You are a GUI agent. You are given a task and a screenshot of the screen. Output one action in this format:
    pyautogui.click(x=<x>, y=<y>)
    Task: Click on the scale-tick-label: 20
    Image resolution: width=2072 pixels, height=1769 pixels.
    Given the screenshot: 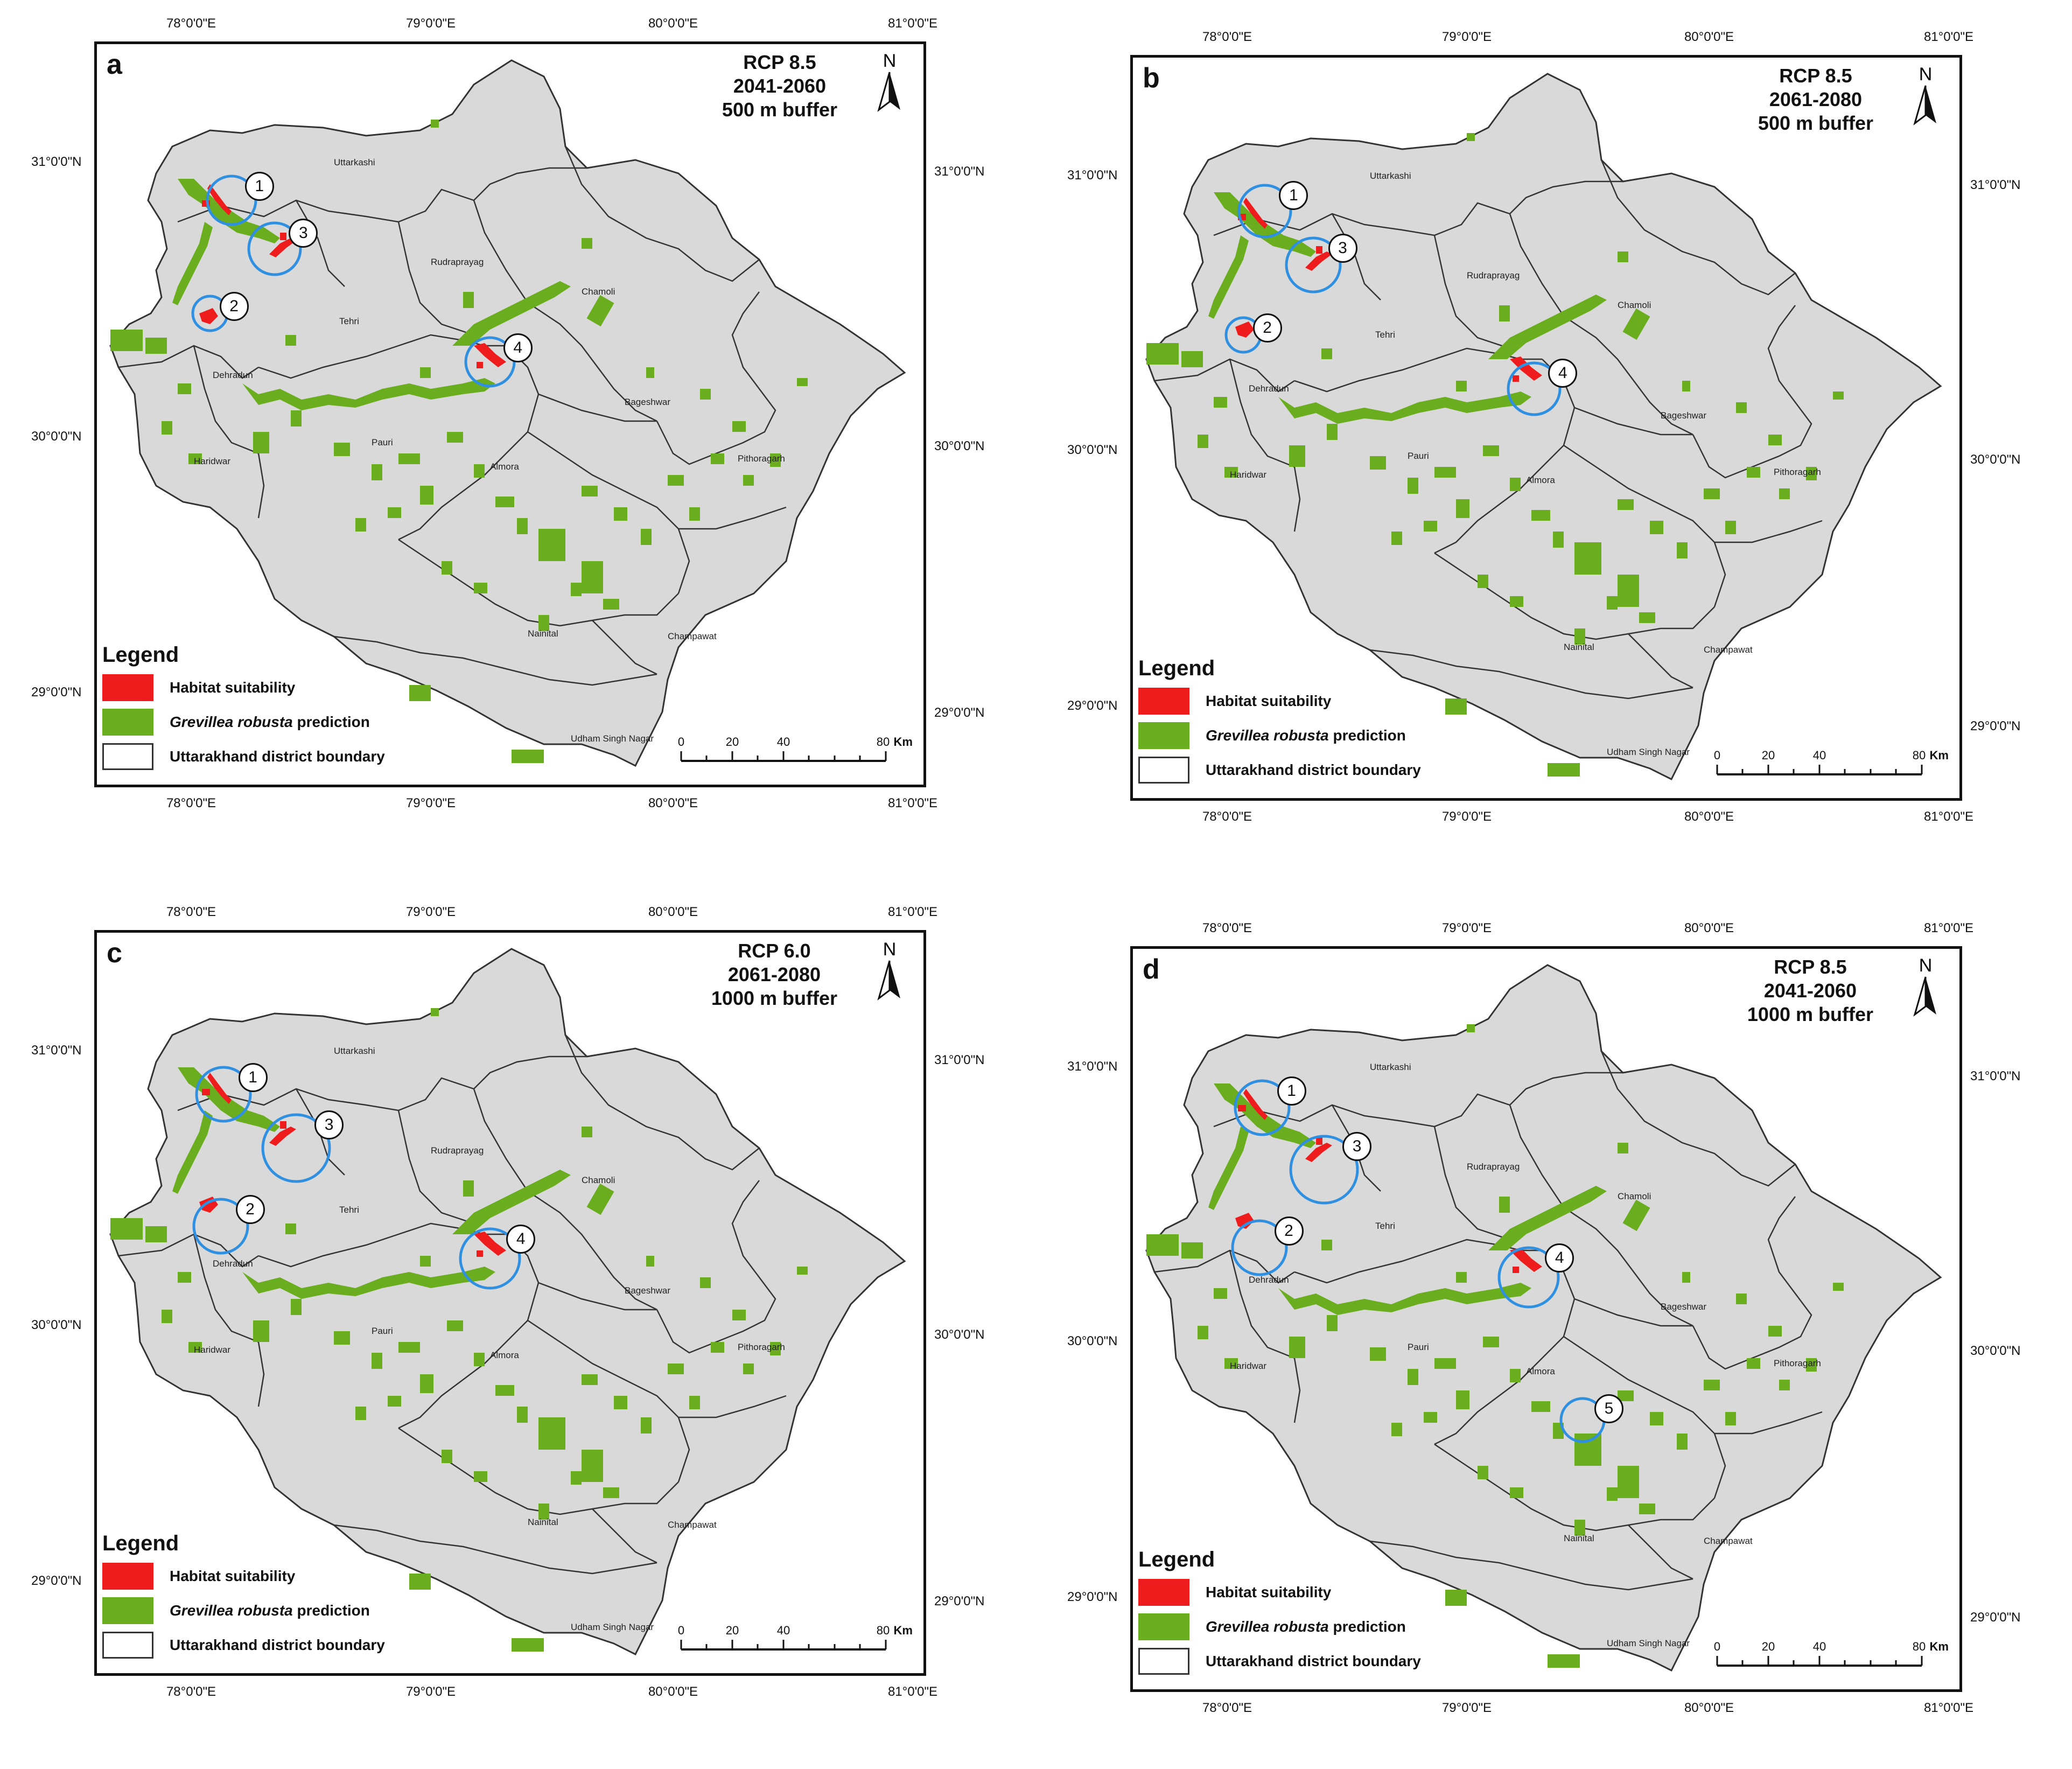 What is the action you would take?
    pyautogui.click(x=1768, y=1646)
    